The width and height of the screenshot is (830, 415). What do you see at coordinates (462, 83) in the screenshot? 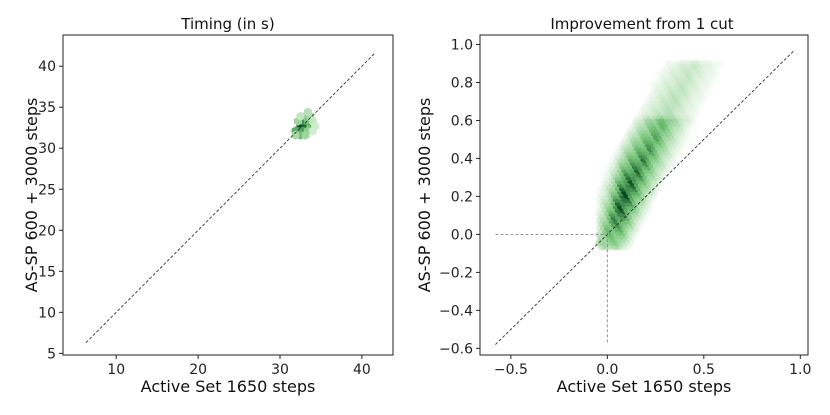
I see `improvement-y-tick-label: 0.8` at bounding box center [462, 83].